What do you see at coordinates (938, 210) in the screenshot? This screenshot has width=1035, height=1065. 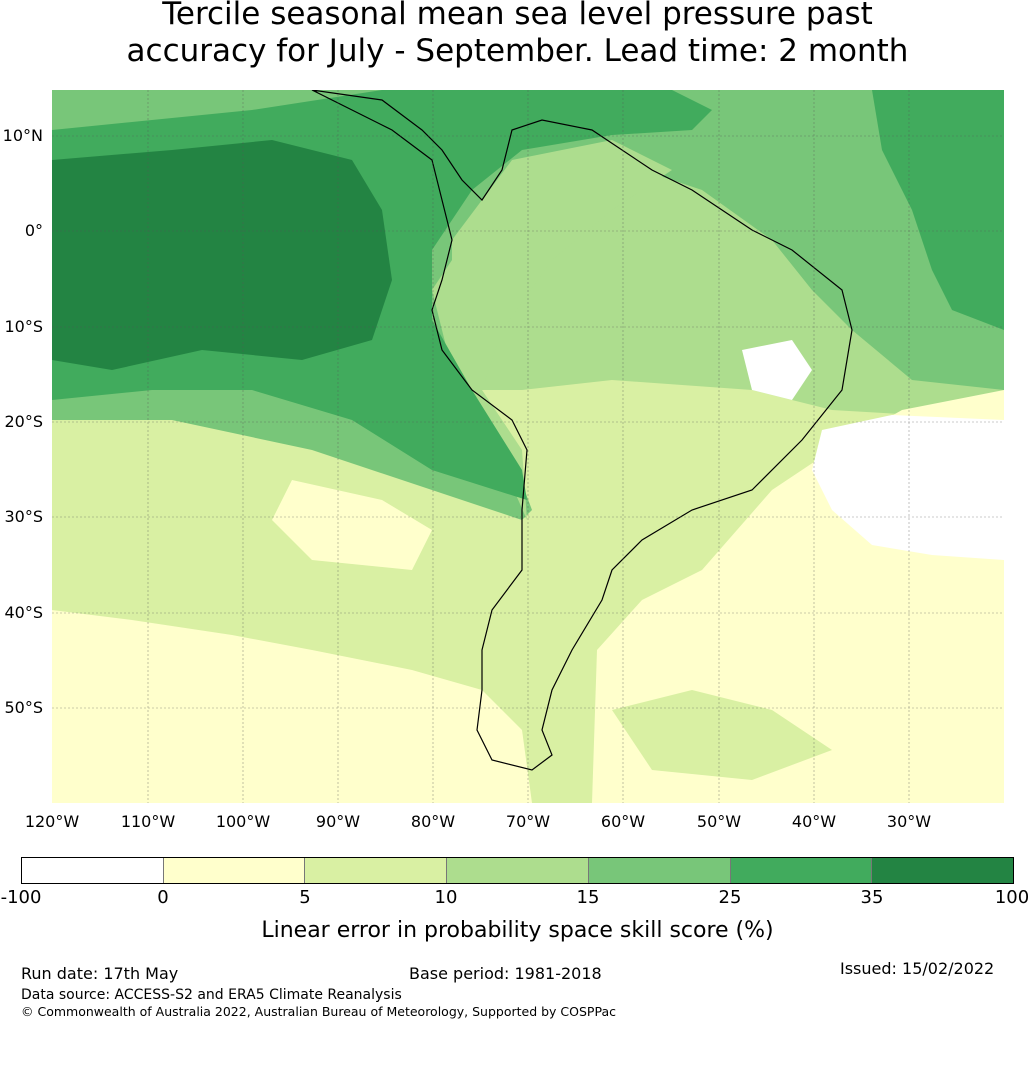 I see `band-25-35-atlantic` at bounding box center [938, 210].